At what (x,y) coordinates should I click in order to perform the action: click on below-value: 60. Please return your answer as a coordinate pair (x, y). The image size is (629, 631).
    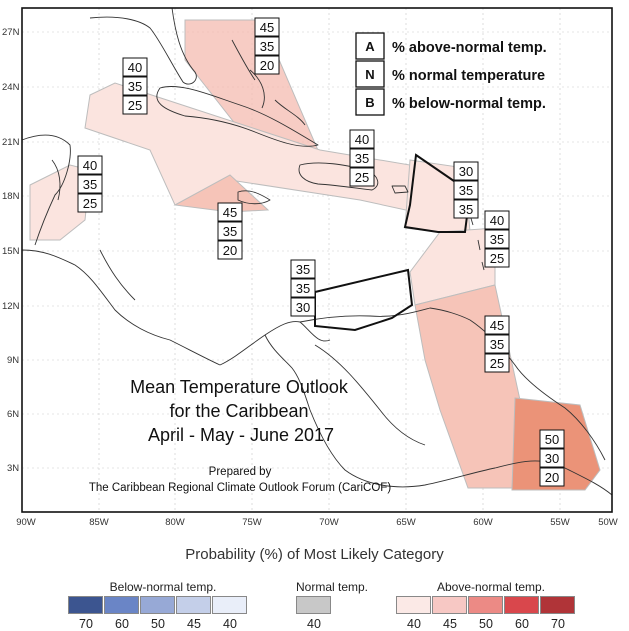
    Looking at the image, I should click on (122, 624).